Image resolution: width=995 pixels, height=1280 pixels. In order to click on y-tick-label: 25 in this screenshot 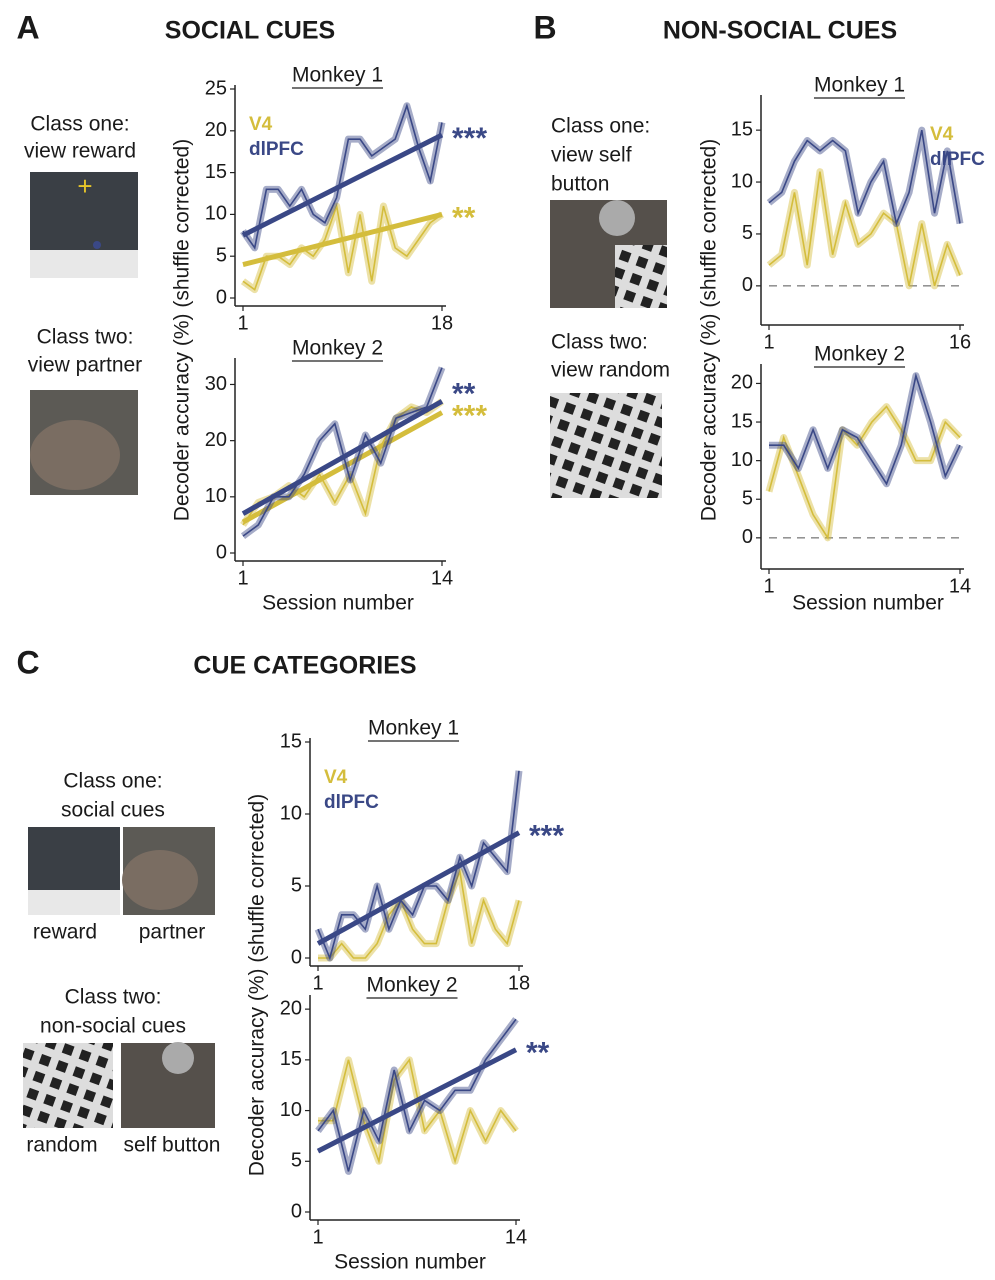, I will do `click(216, 88)`.